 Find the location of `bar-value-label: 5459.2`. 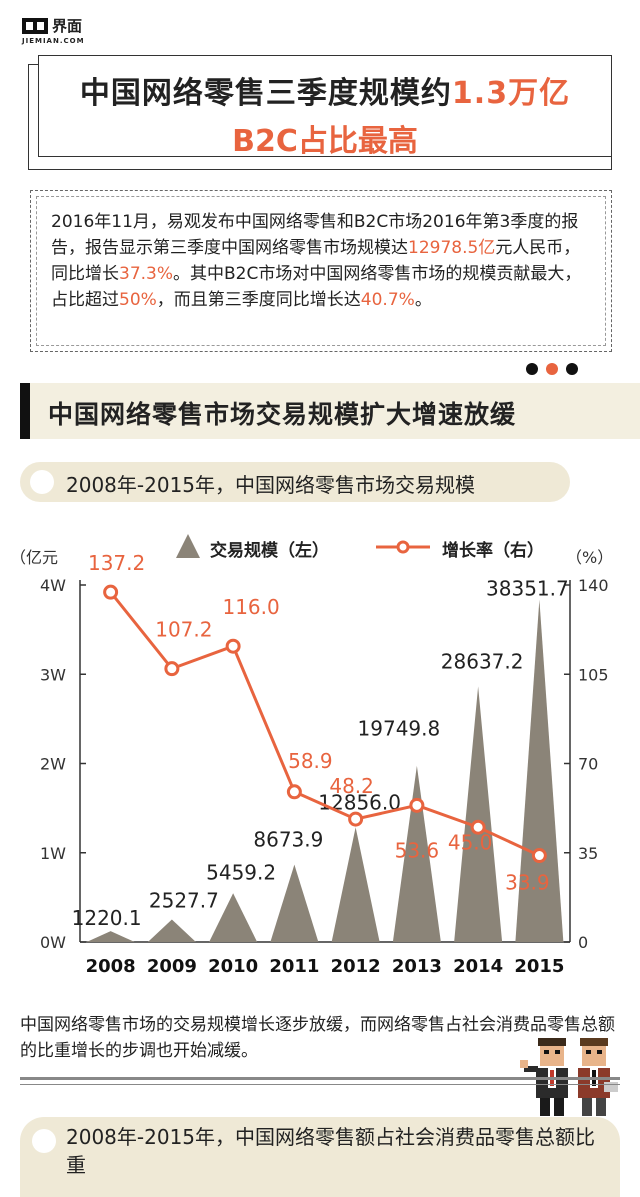

bar-value-label: 5459.2 is located at coordinates (241, 872).